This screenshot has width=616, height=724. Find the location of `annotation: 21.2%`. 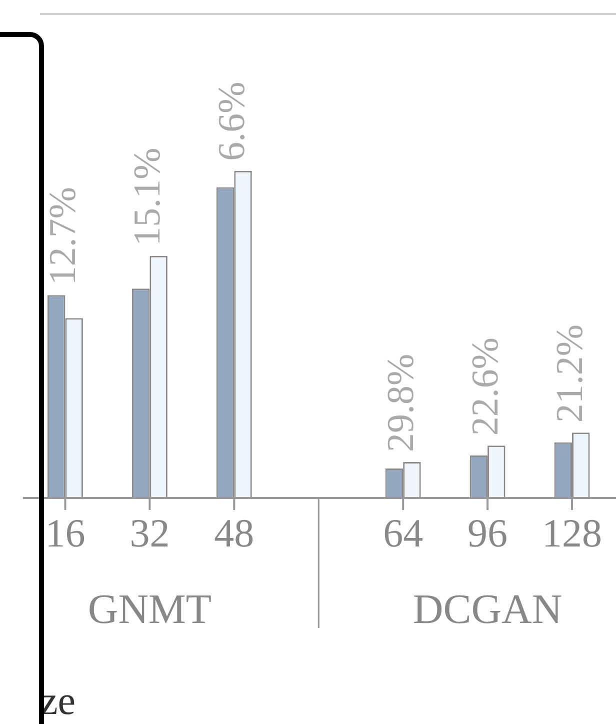

annotation: 21.2% is located at coordinates (569, 373).